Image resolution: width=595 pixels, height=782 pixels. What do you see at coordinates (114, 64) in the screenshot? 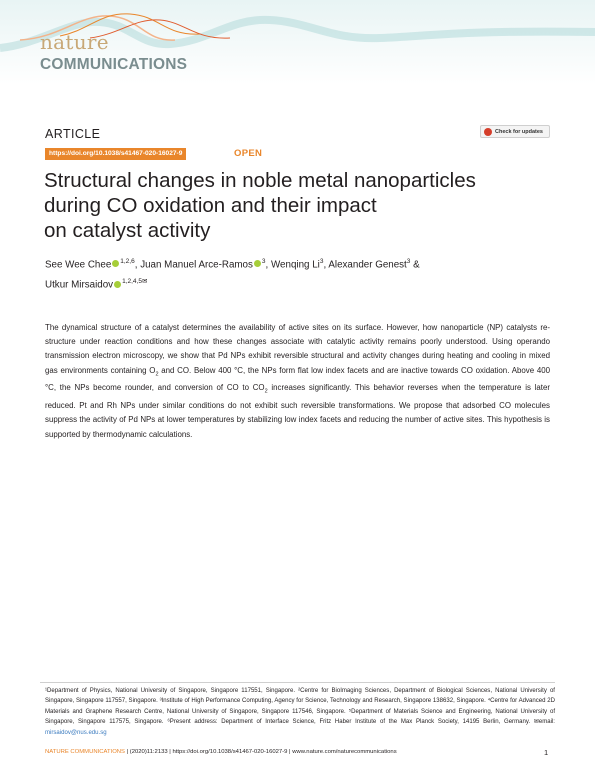
I see `journal-logo-communications: COMMUNICATIONS` at bounding box center [114, 64].